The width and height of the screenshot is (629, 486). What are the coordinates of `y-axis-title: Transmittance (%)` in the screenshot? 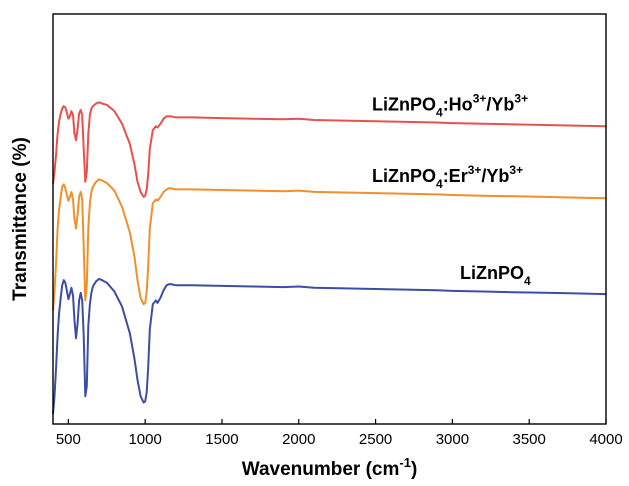 It's located at (20, 219).